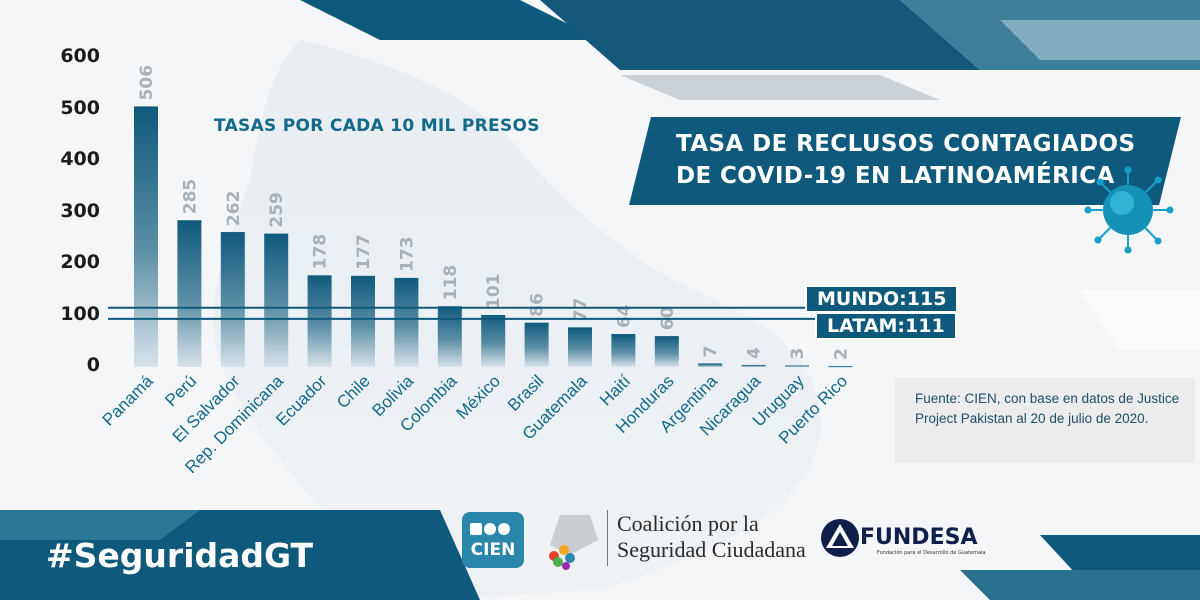 This screenshot has height=600, width=1200. What do you see at coordinates (666, 351) in the screenshot?
I see `bar-honduras` at bounding box center [666, 351].